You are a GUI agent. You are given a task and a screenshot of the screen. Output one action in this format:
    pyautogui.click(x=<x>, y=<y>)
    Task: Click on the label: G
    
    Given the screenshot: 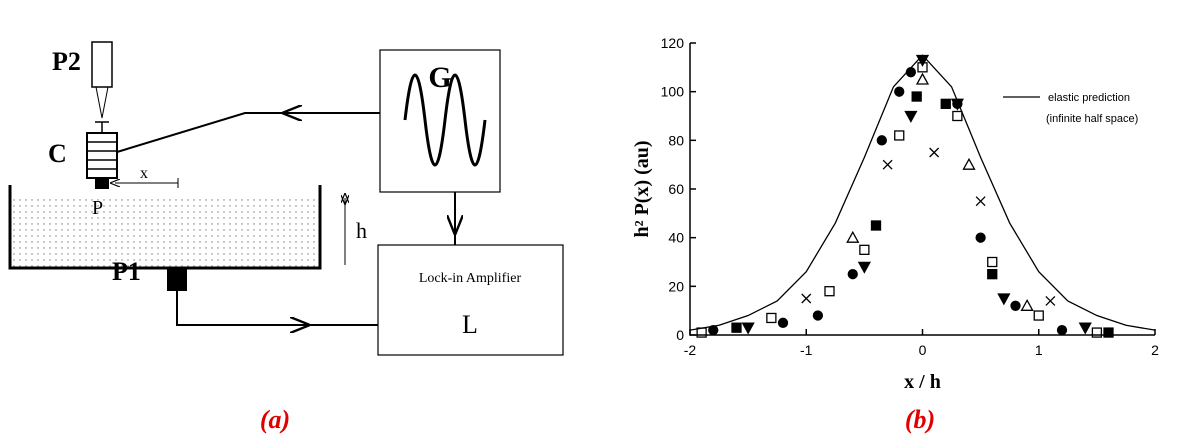 What is the action you would take?
    pyautogui.click(x=439, y=77)
    